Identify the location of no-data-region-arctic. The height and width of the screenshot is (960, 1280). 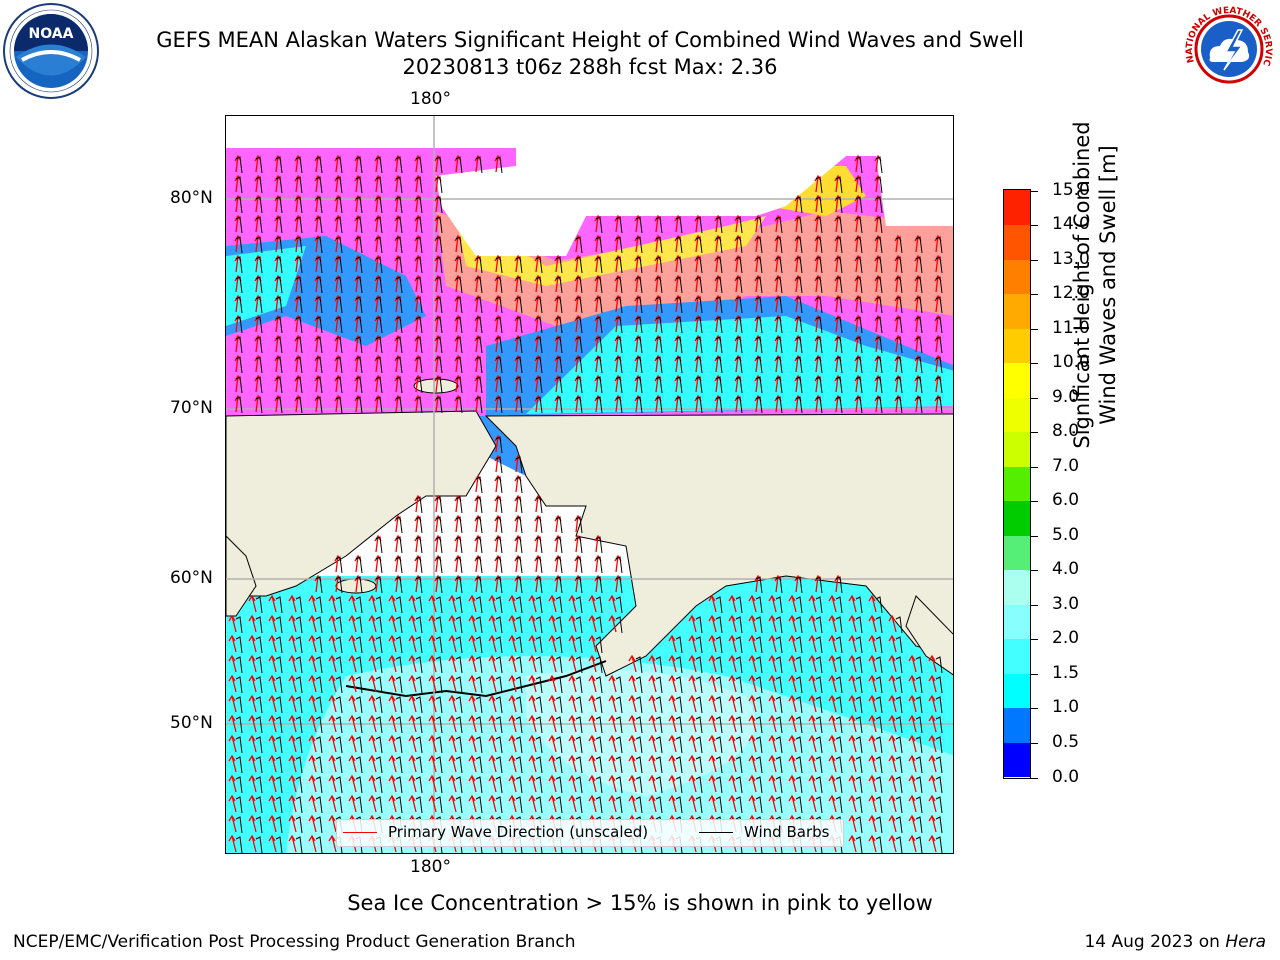
(694, 201).